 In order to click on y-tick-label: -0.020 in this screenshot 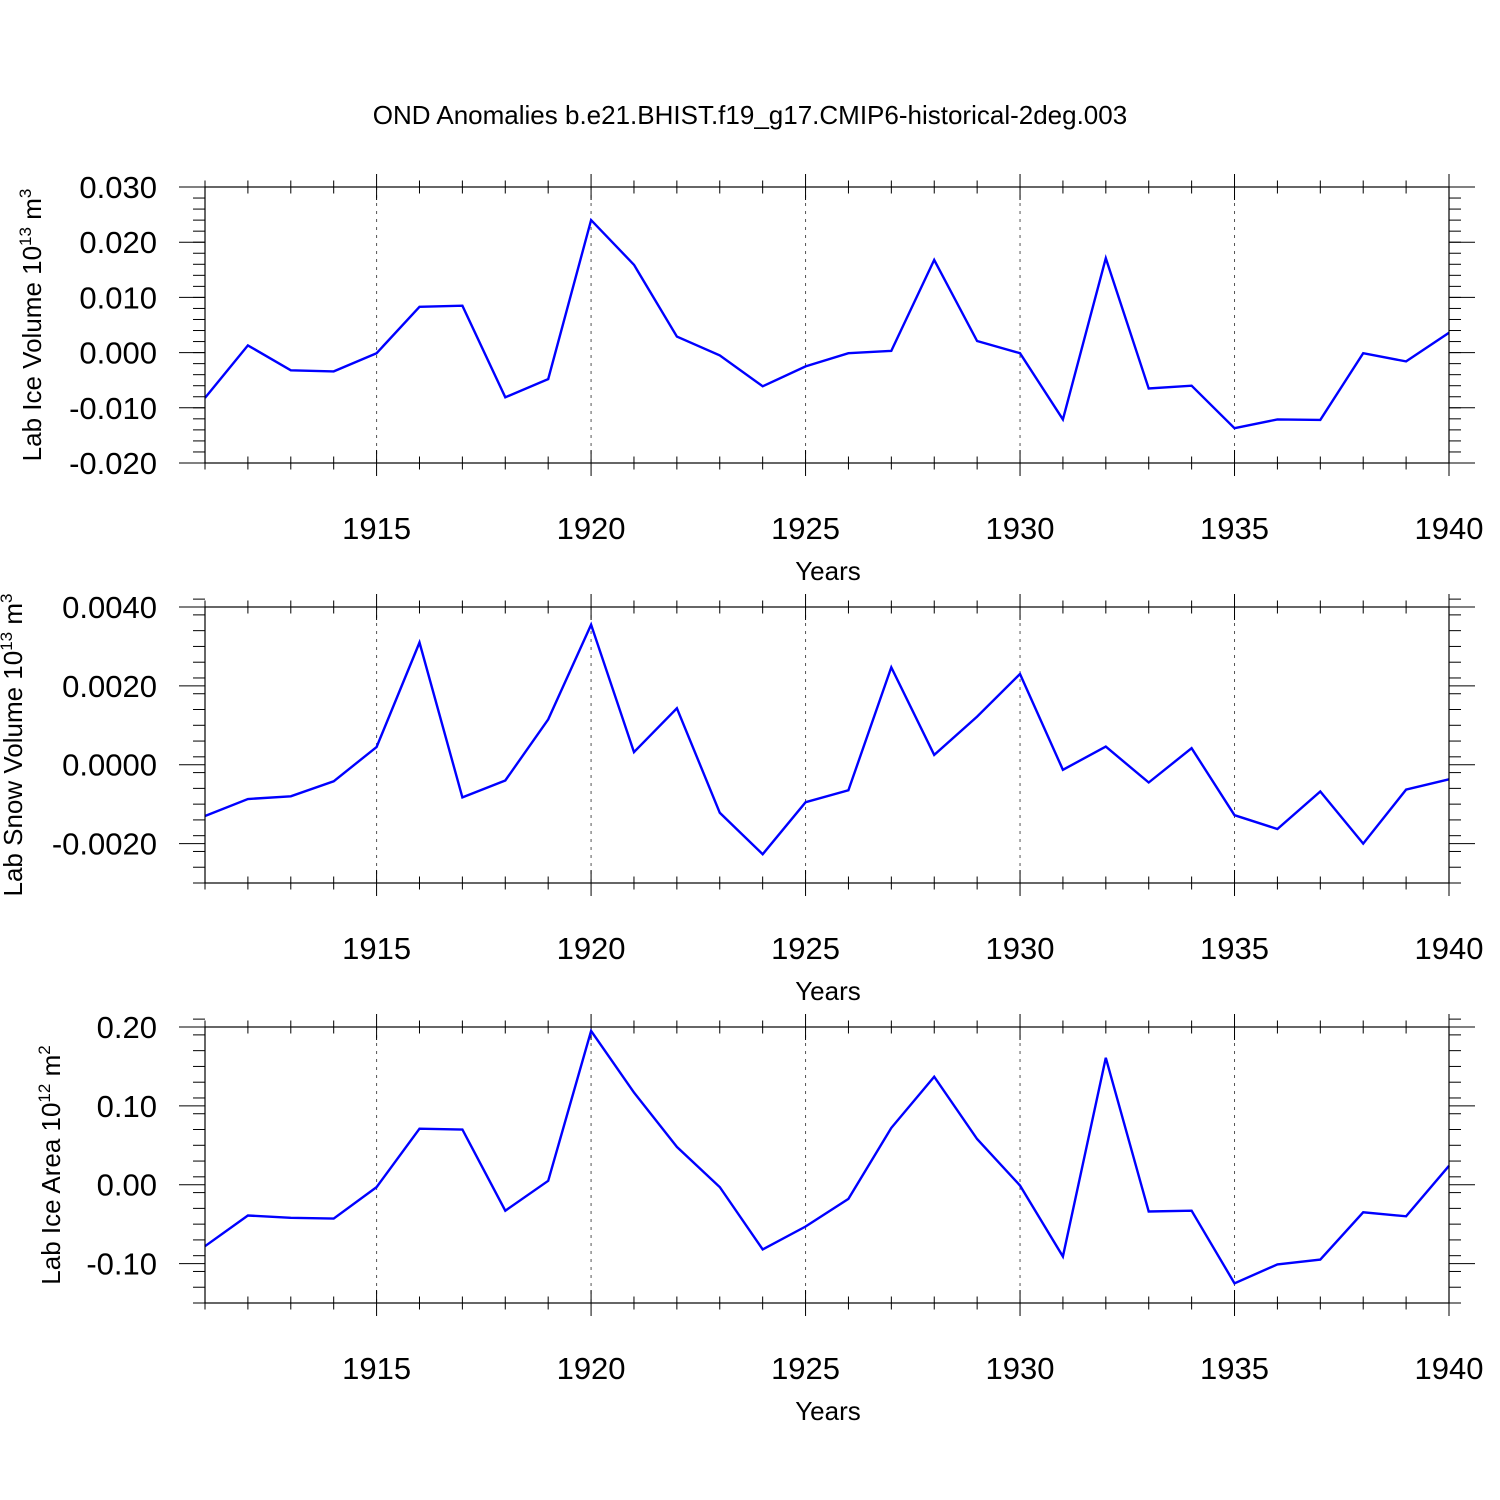, I will do `click(113, 463)`.